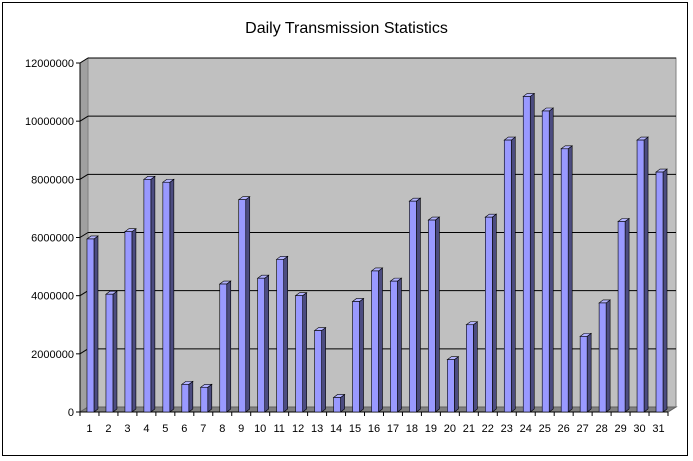 The image size is (693, 461). I want to click on x-tick-label: 9, so click(241, 429).